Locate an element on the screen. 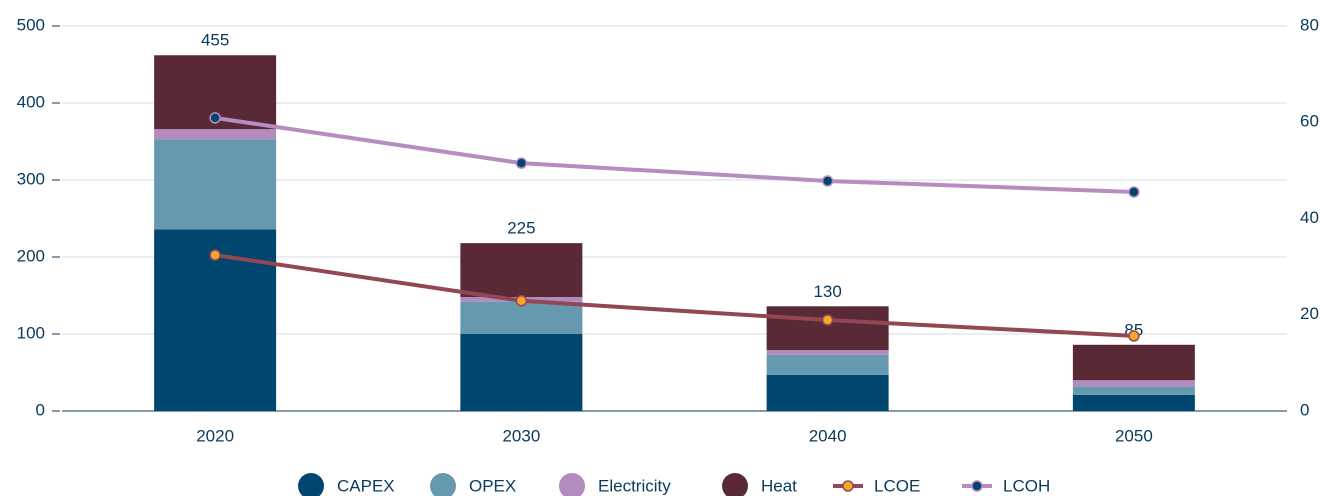  y2-tick-label: 40 is located at coordinates (1309, 217).